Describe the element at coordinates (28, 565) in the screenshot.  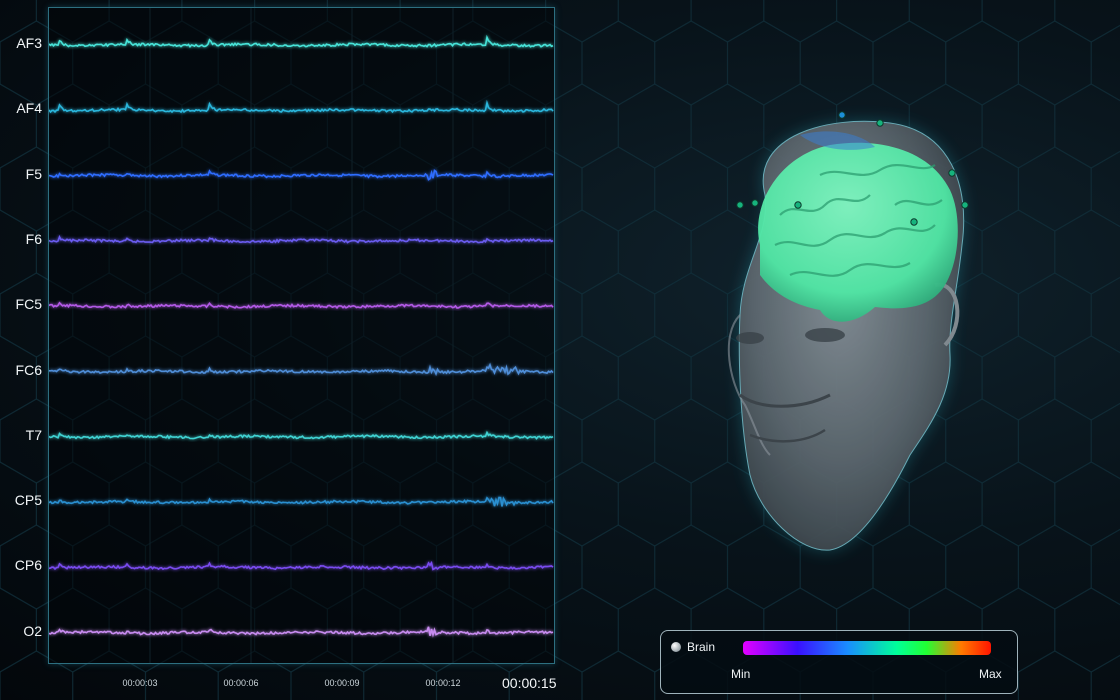
I see `channel-label-cp6: CP6` at that location.